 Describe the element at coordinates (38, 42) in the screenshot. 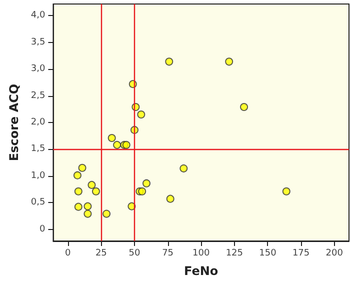

I see `y-tick-label: 3,5` at that location.